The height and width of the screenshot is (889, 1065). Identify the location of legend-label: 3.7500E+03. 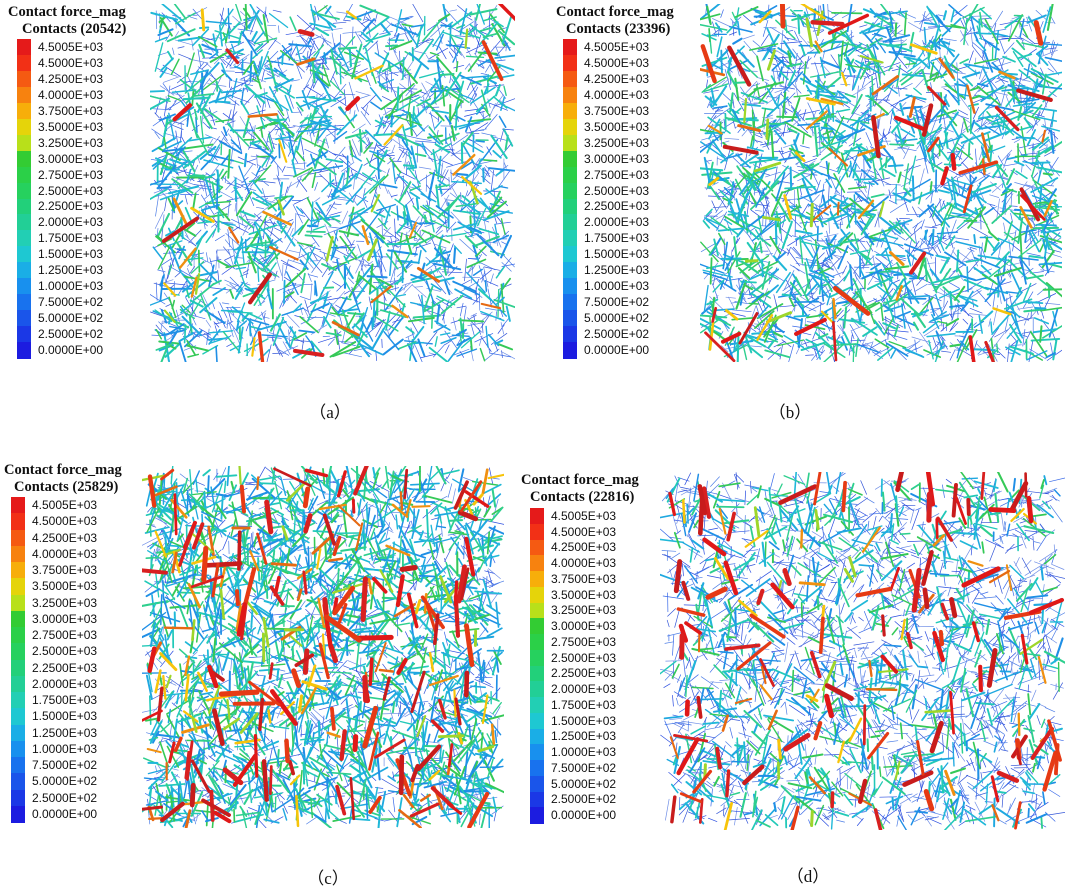
(70, 111).